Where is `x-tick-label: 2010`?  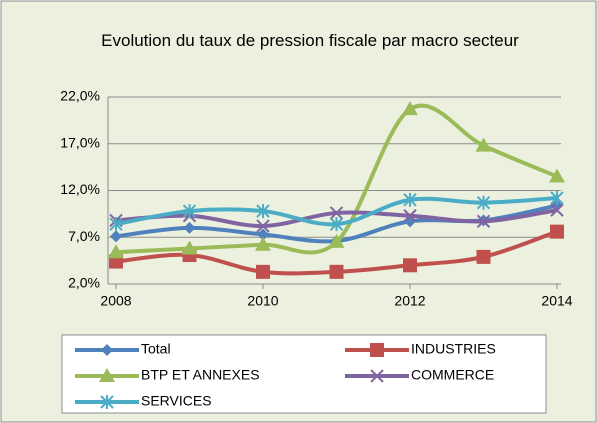
x-tick-label: 2010 is located at coordinates (262, 301).